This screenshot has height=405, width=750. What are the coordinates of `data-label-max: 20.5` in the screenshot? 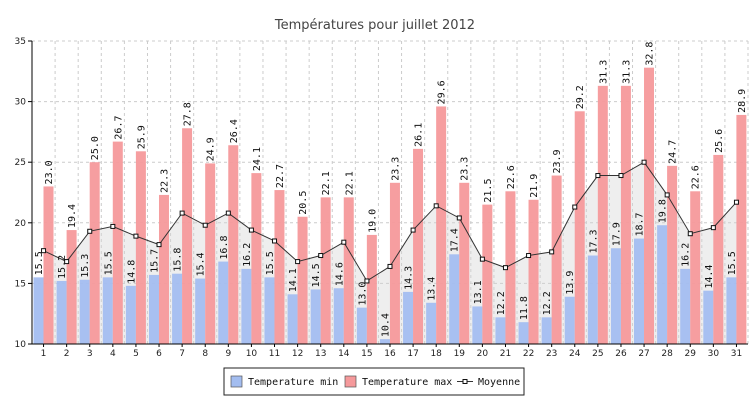 It's located at (303, 203).